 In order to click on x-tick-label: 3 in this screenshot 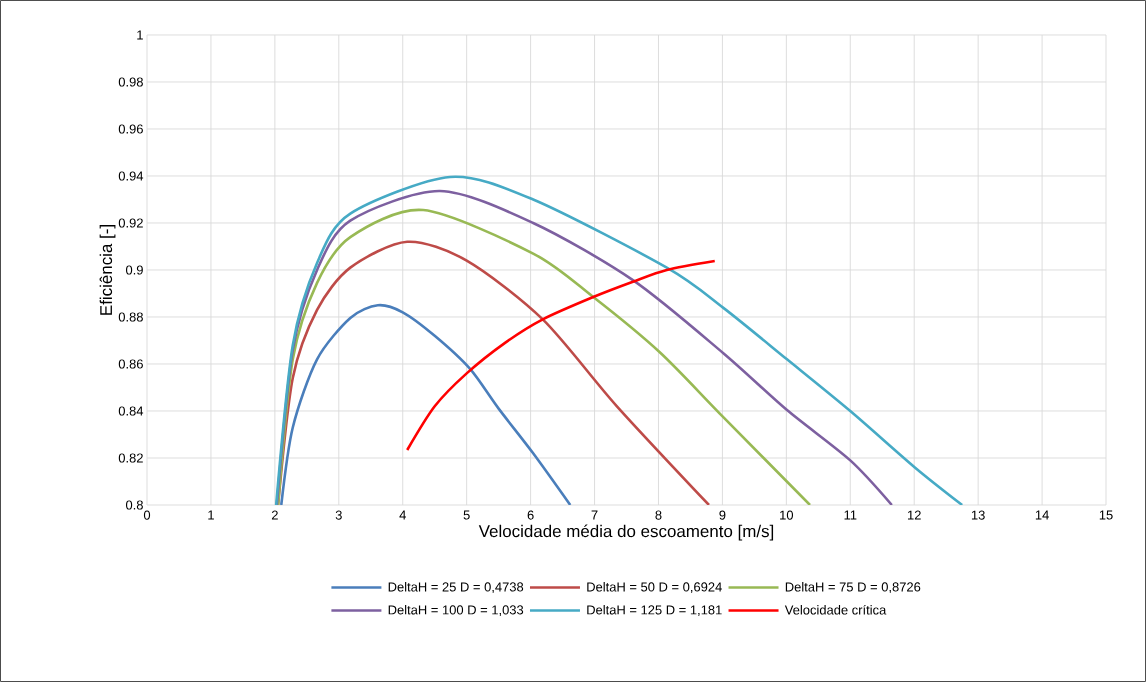, I will do `click(338, 515)`.